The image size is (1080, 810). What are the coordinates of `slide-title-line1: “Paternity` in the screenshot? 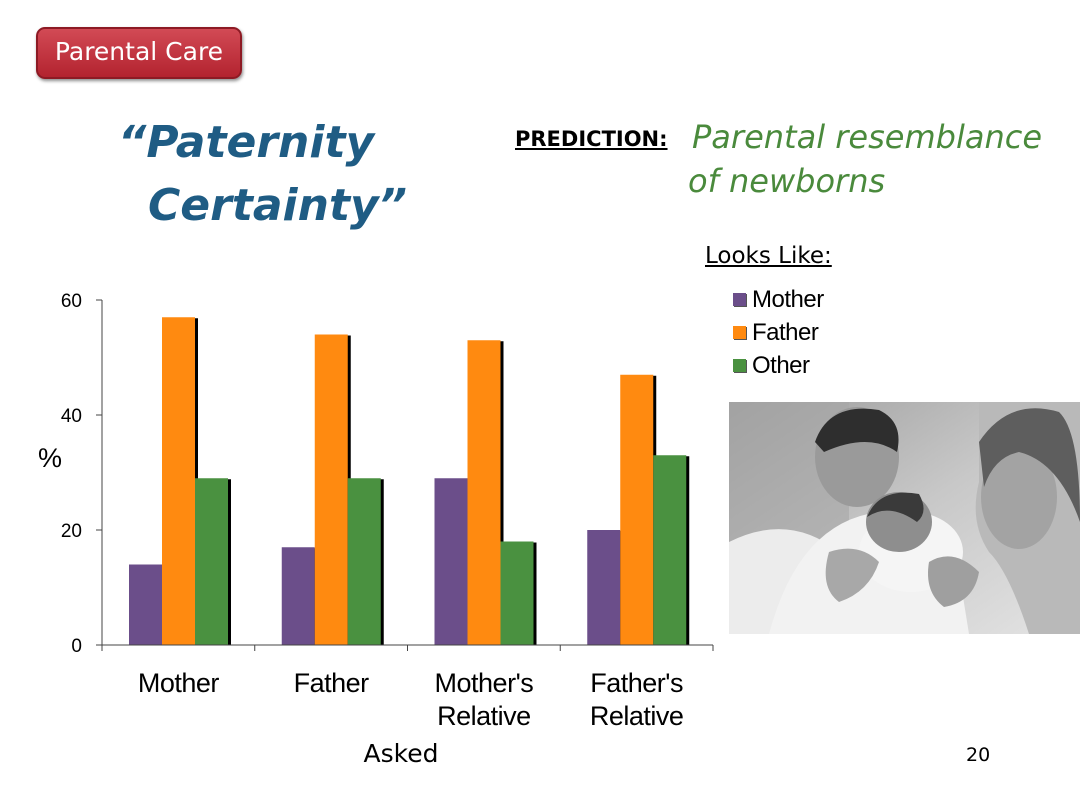 It's located at (246, 142).